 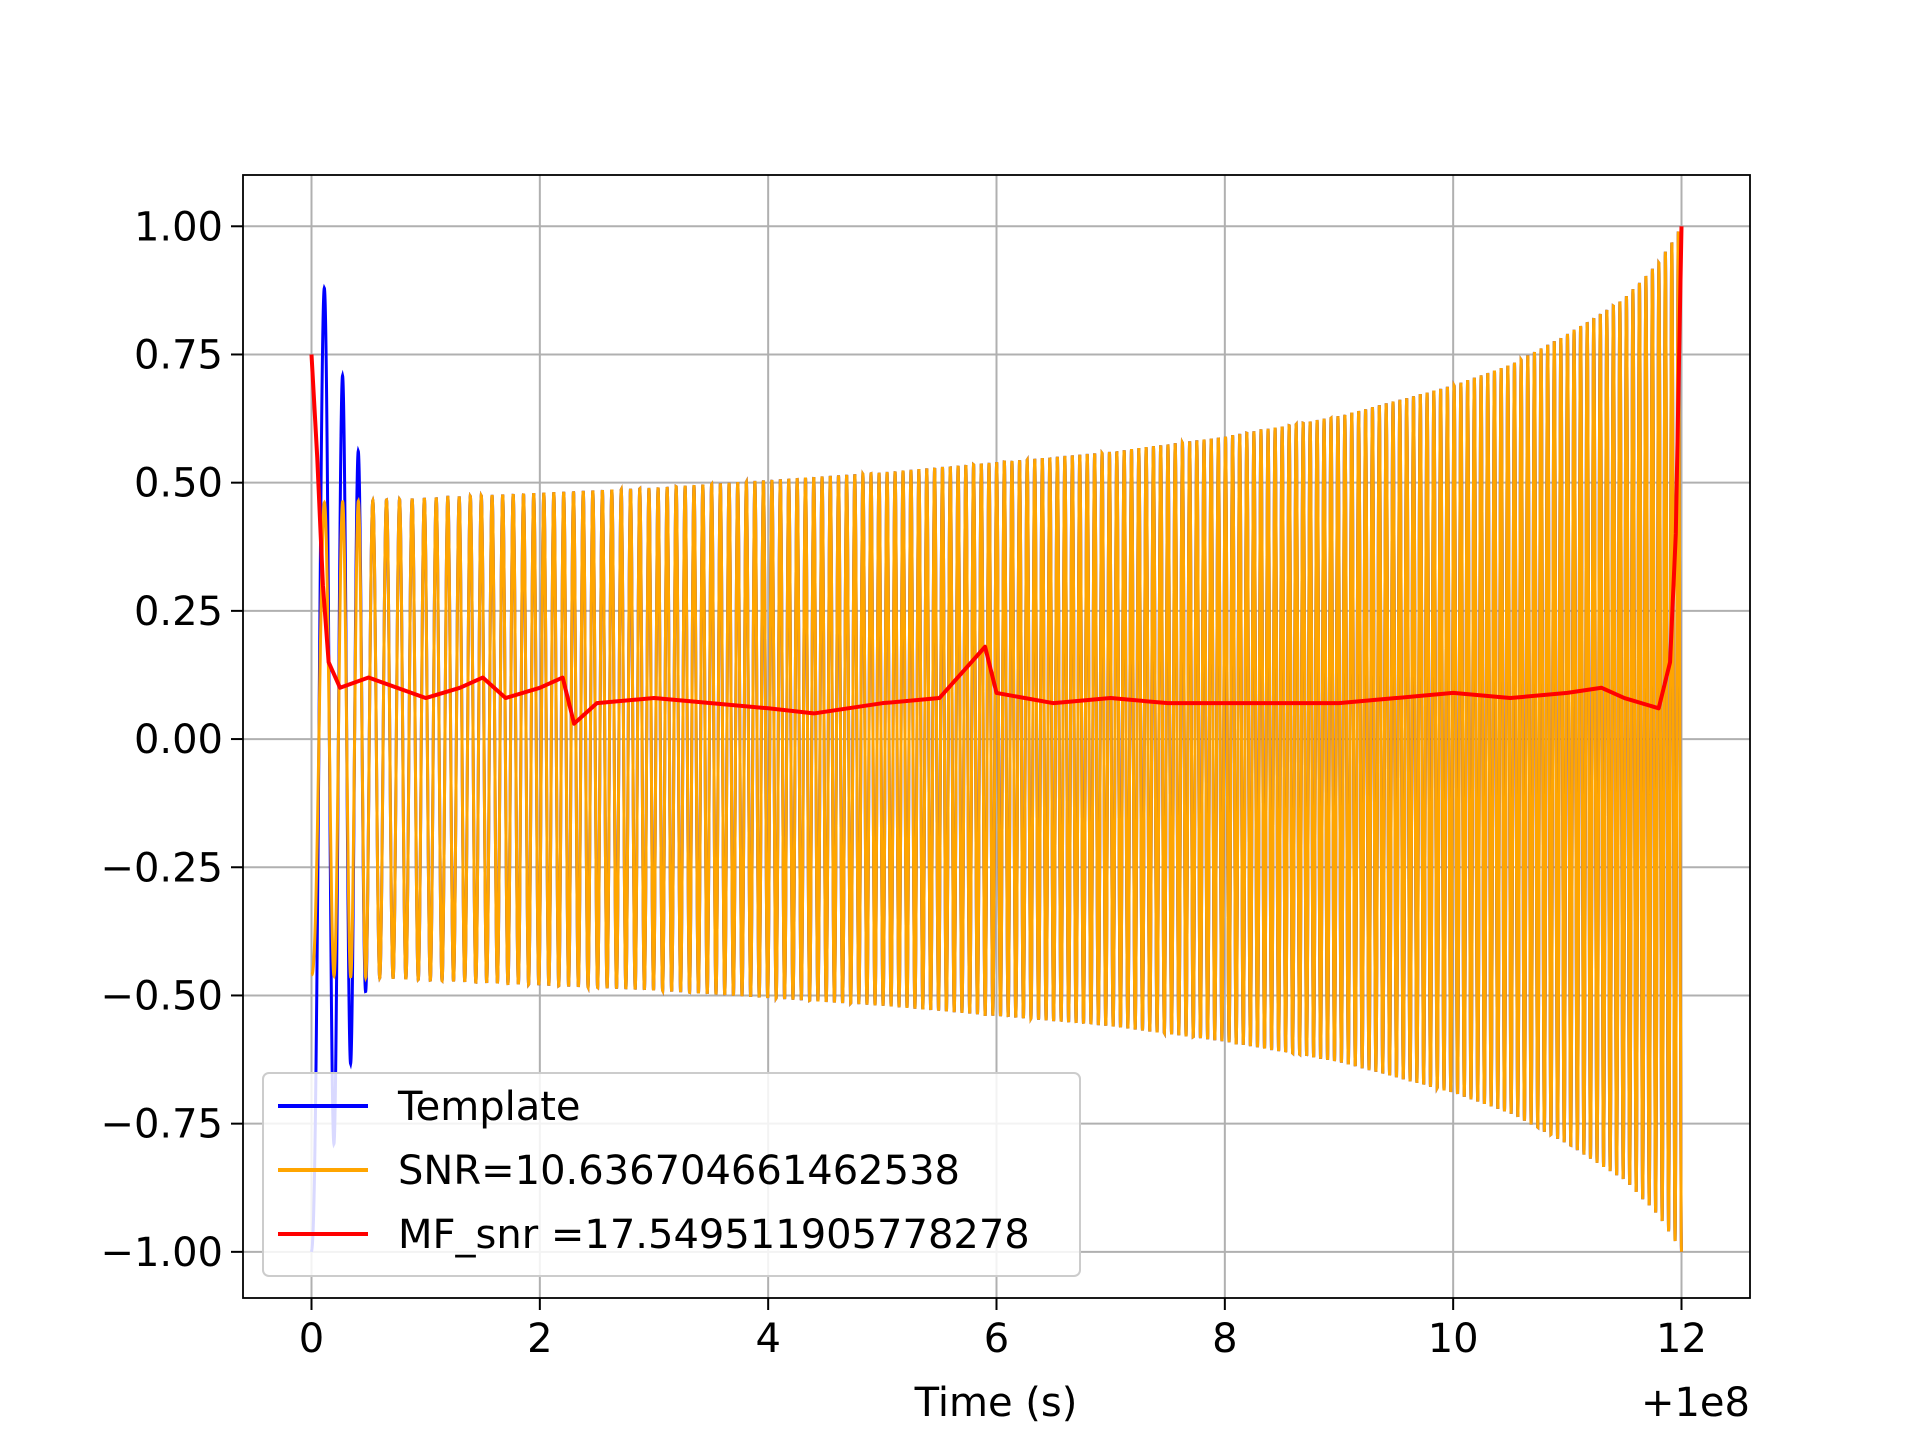 What do you see at coordinates (489, 1107) in the screenshot?
I see `legend-label-template: Template` at bounding box center [489, 1107].